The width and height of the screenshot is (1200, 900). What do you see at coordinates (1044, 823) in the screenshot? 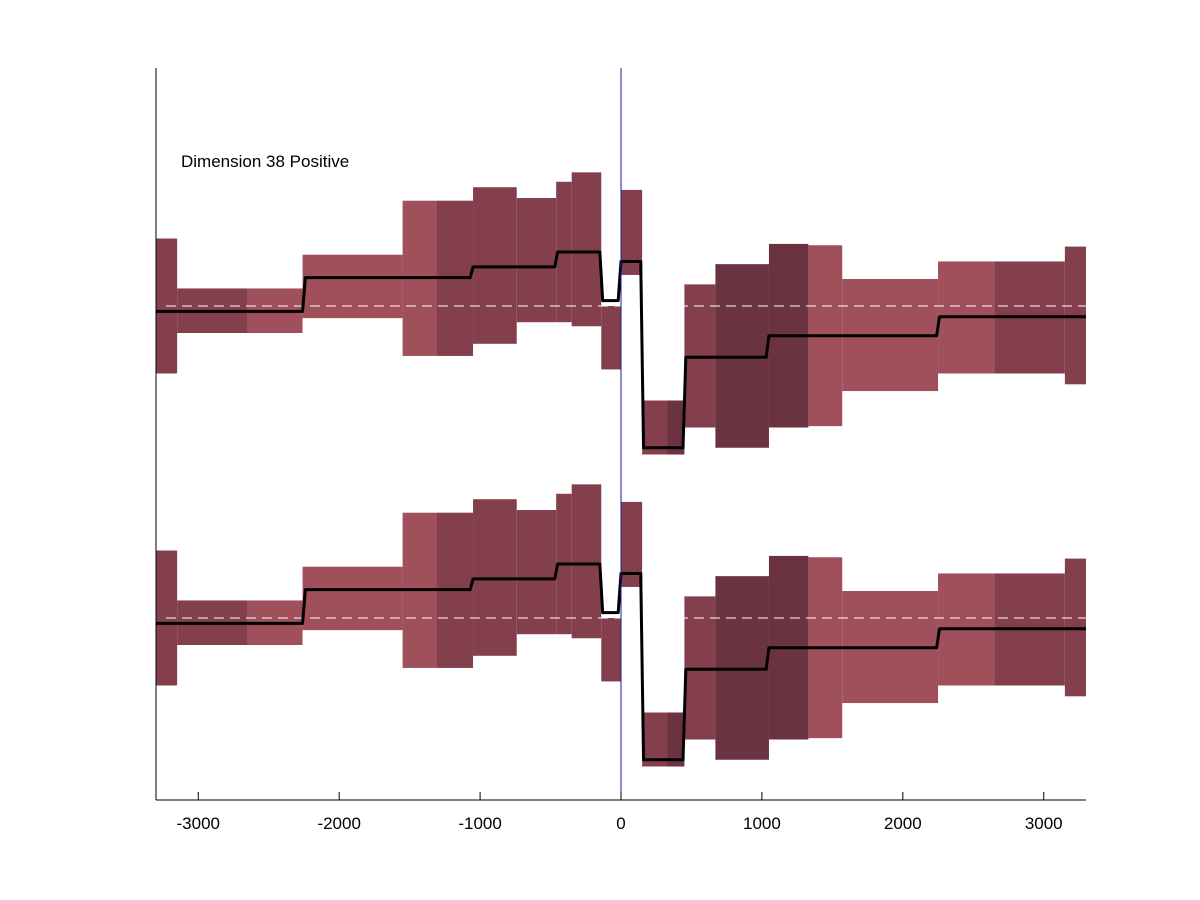
I see `x-tick-label: 3000` at bounding box center [1044, 823].